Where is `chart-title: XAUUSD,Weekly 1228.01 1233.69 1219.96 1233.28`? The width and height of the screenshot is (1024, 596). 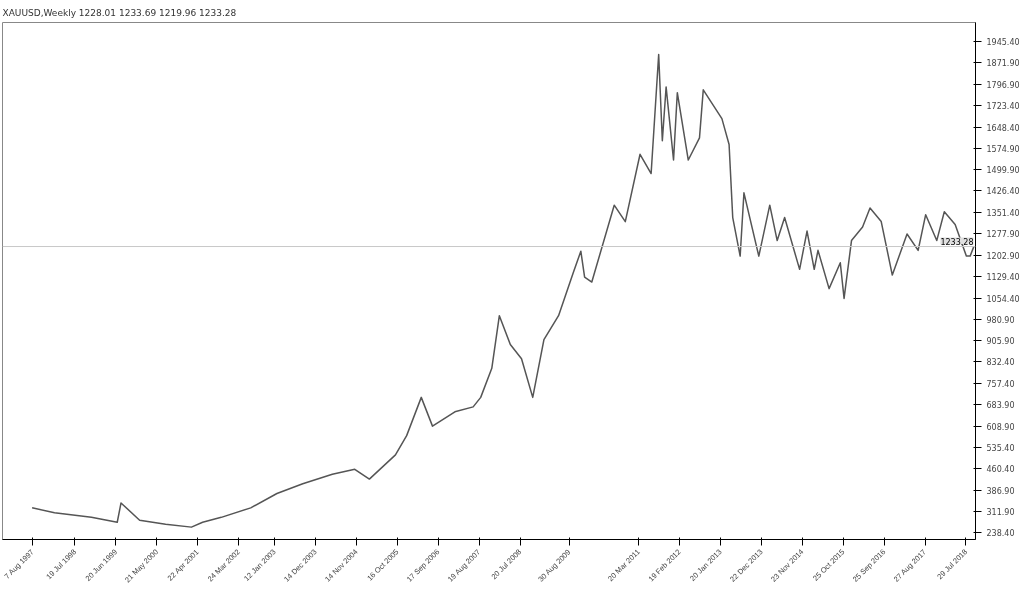 chart-title: XAUUSD,Weekly 1228.01 1233.69 1219.96 1233.28 is located at coordinates (119, 12).